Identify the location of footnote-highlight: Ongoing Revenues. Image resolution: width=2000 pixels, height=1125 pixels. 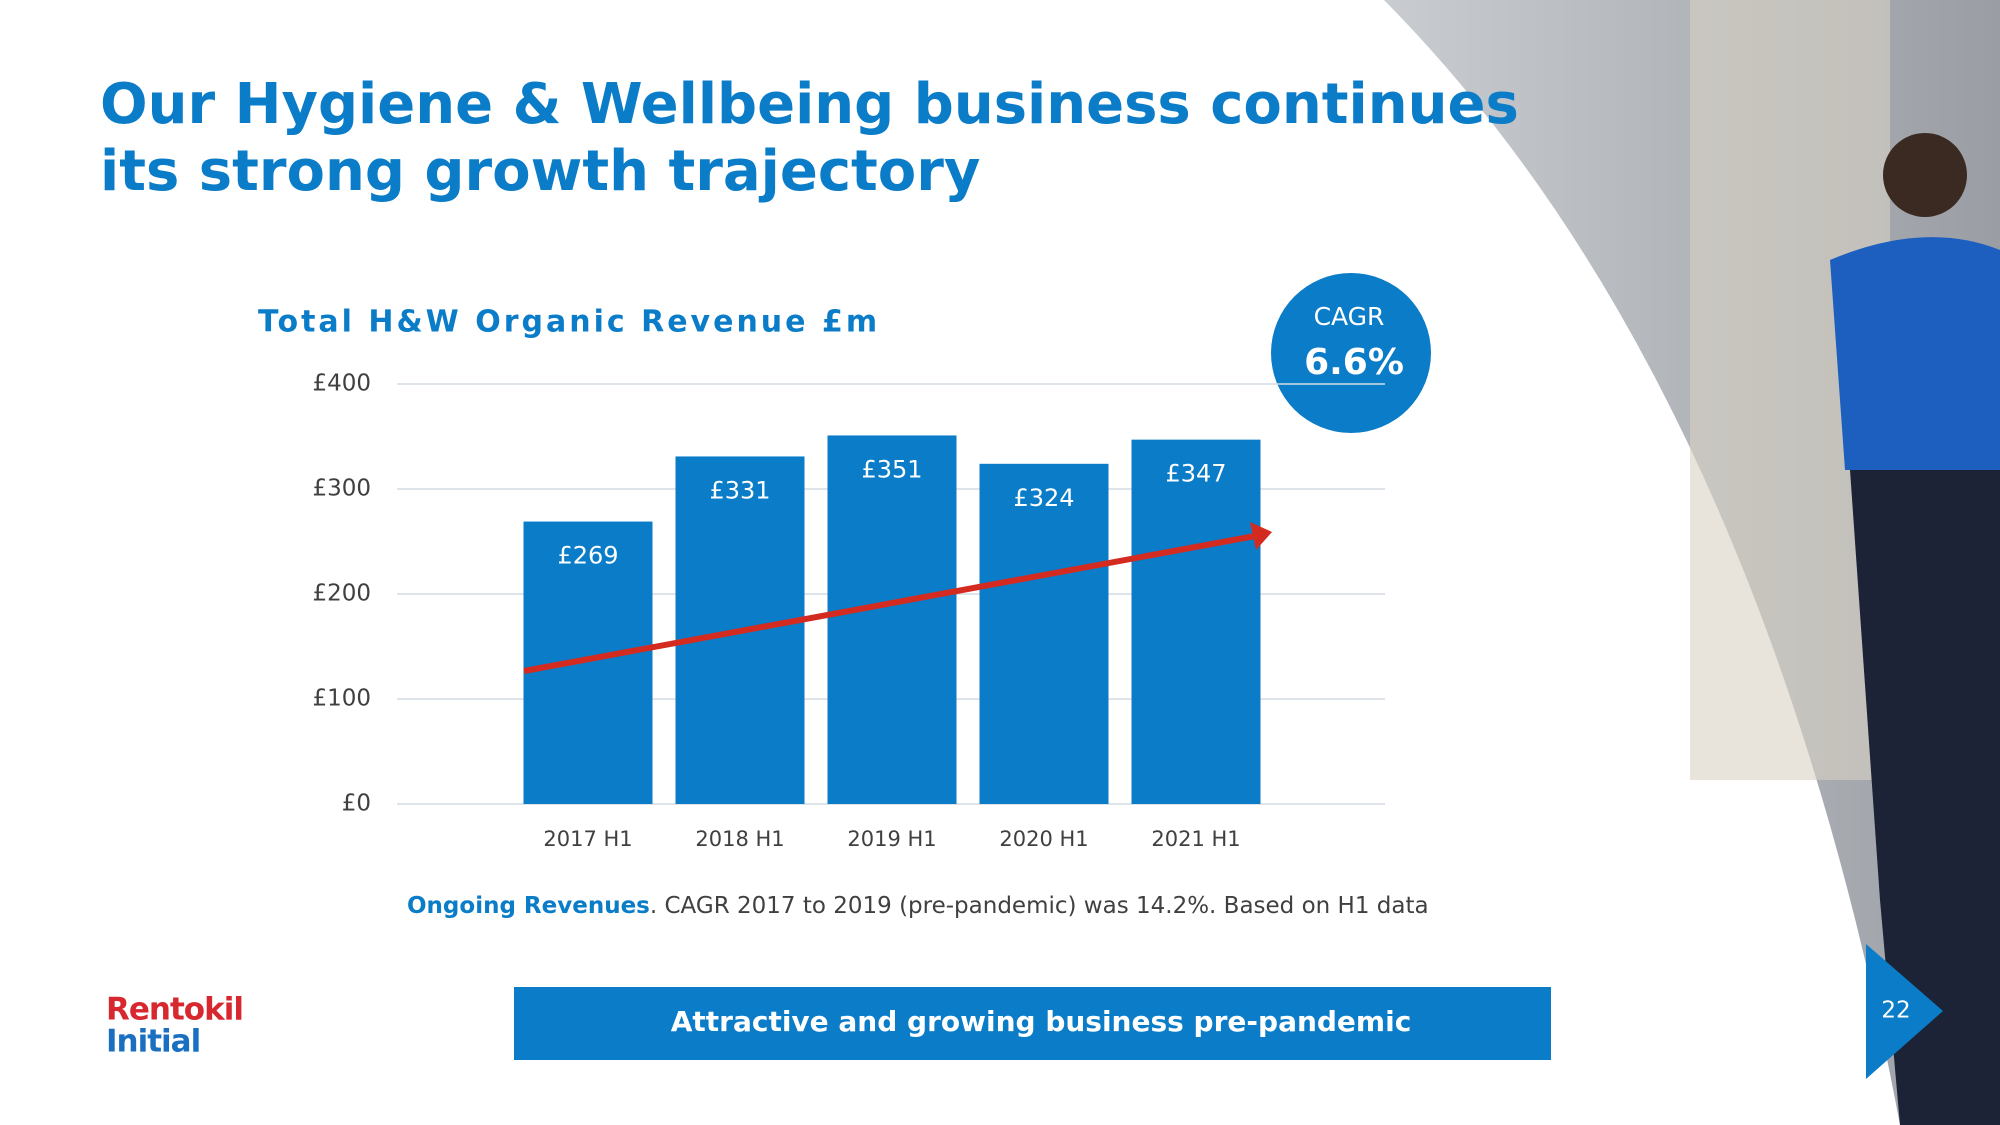
(528, 906).